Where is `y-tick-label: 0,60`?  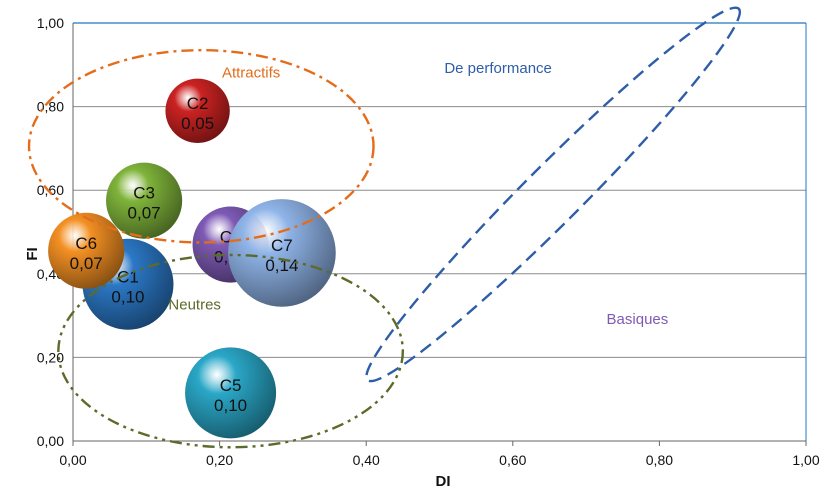 y-tick-label: 0,60 is located at coordinates (50, 190).